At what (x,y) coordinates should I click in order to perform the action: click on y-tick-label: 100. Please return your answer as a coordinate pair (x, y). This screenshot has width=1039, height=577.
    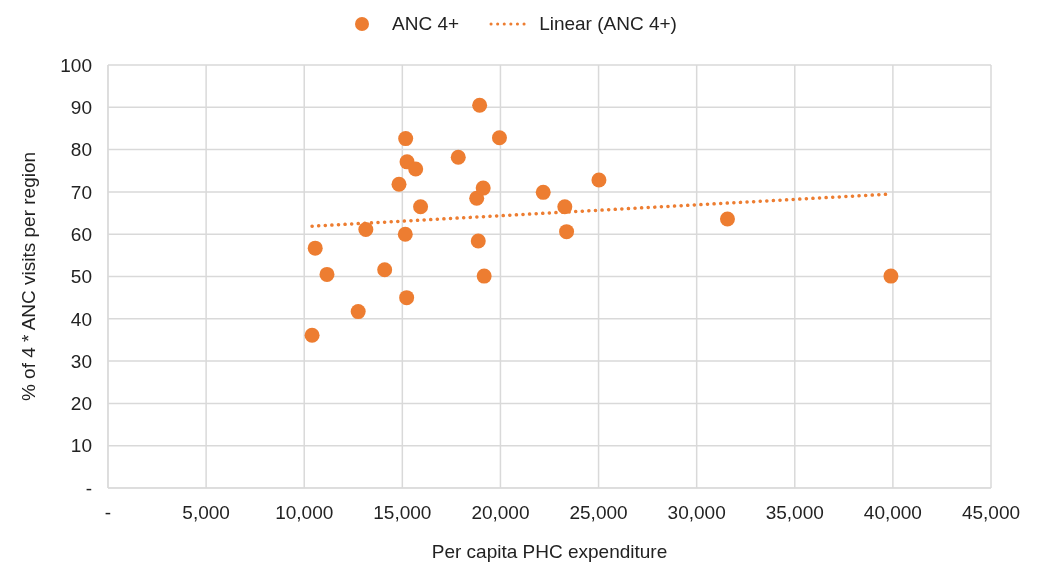
    Looking at the image, I should click on (76, 65).